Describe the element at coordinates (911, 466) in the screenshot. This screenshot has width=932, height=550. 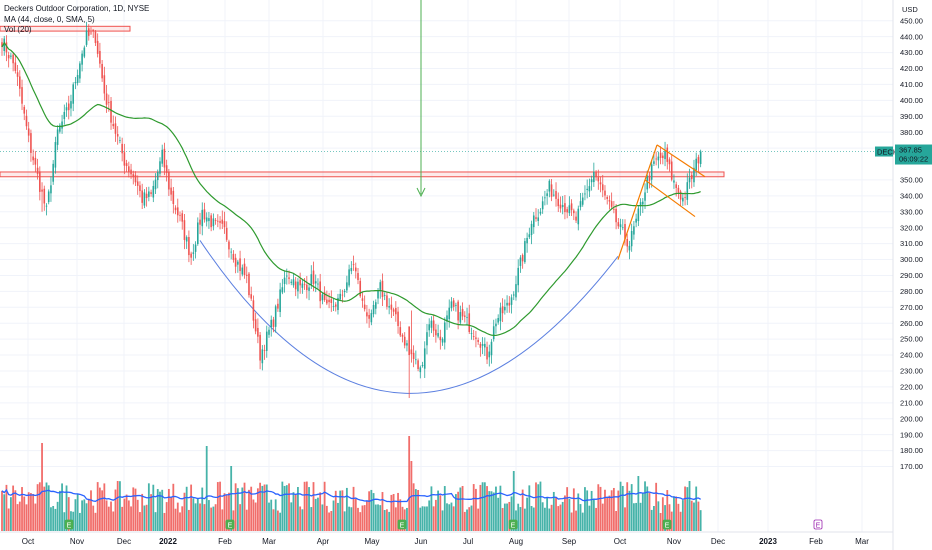
I see `price-tick-label: 170.00` at that location.